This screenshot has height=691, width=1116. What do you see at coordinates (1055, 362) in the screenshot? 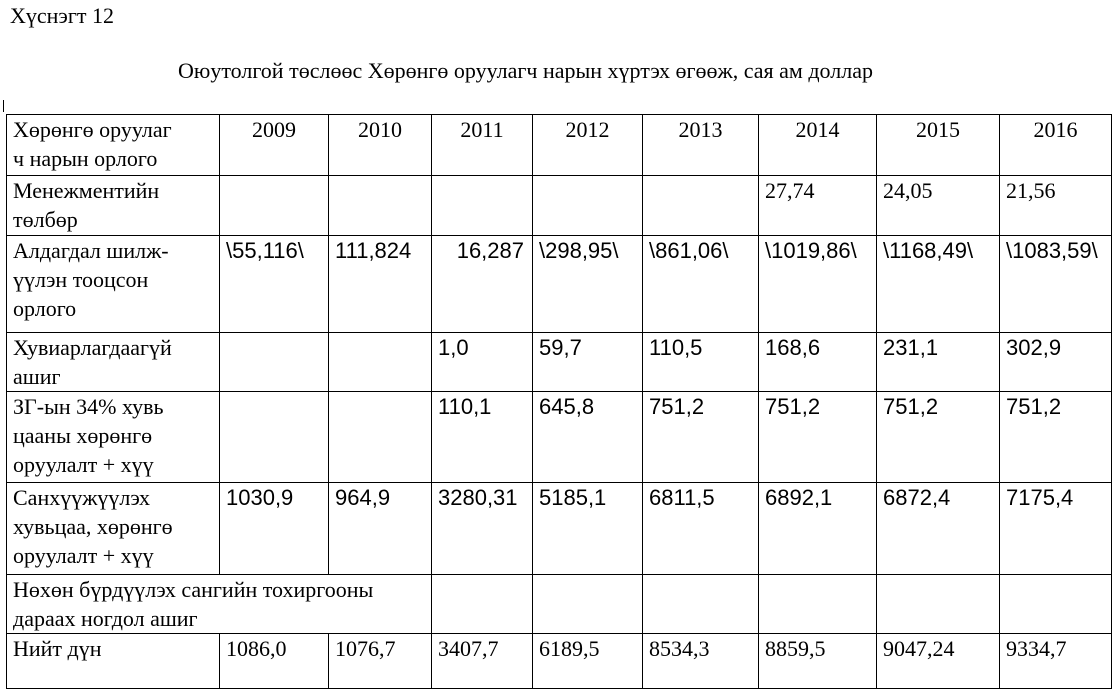
I see `value-cell: 302,9` at bounding box center [1055, 362].